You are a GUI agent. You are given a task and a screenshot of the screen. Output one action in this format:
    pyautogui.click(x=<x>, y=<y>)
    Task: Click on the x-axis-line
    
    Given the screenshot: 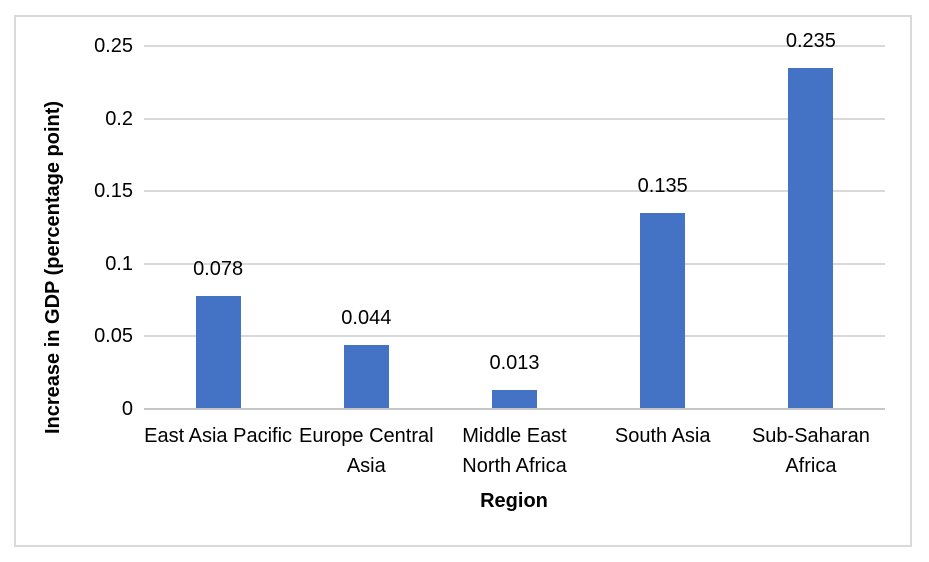 What is the action you would take?
    pyautogui.click(x=514, y=409)
    